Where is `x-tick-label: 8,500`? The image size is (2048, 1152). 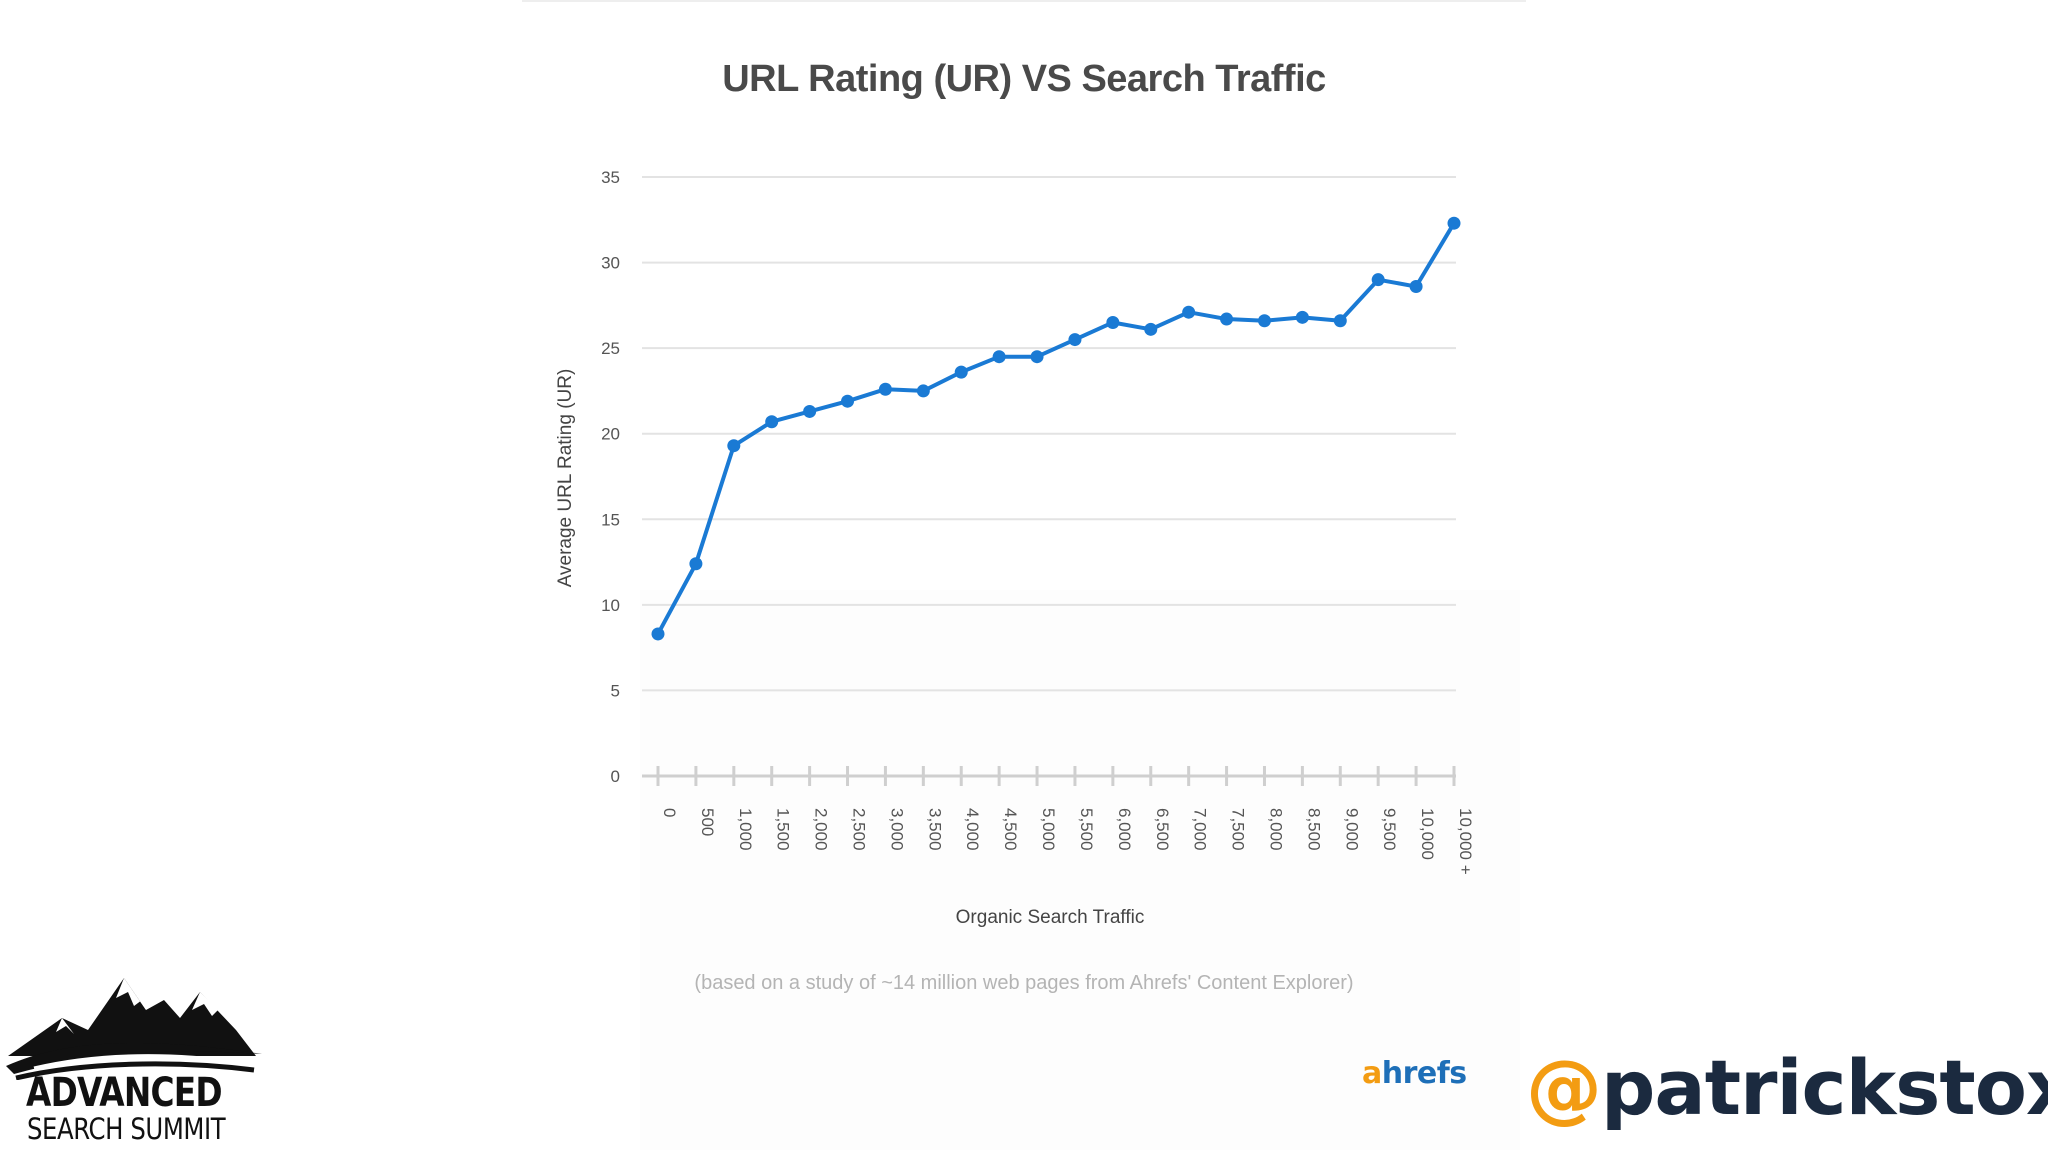 x-tick-label: 8,500 is located at coordinates (1313, 829).